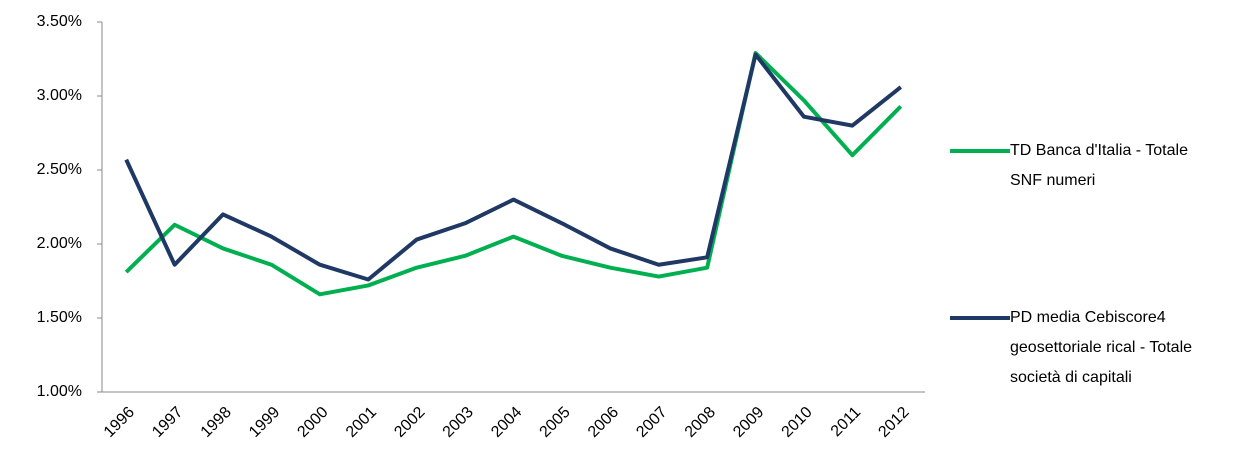 The width and height of the screenshot is (1243, 461). What do you see at coordinates (59, 21) in the screenshot?
I see `y-tick-label: 3.50%` at bounding box center [59, 21].